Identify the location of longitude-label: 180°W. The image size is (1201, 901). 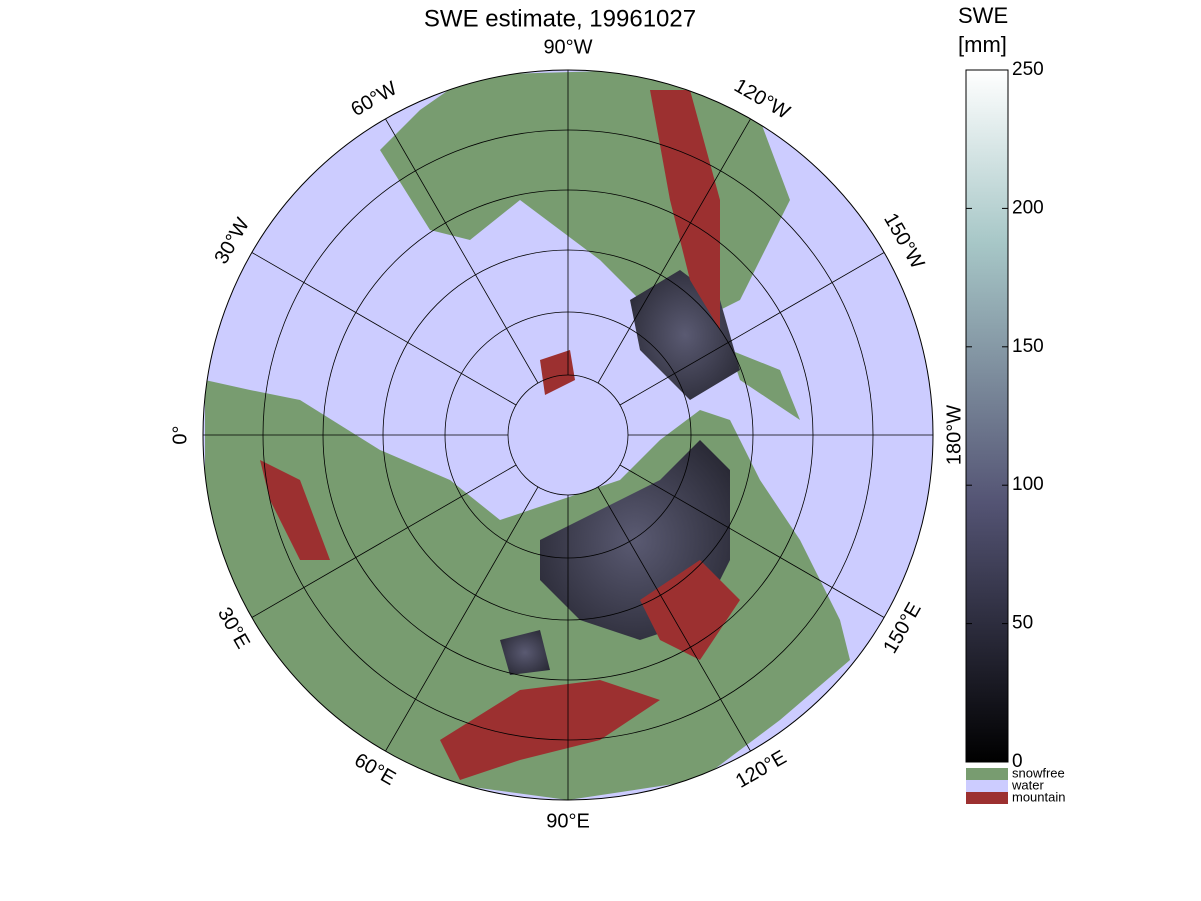
(954, 435).